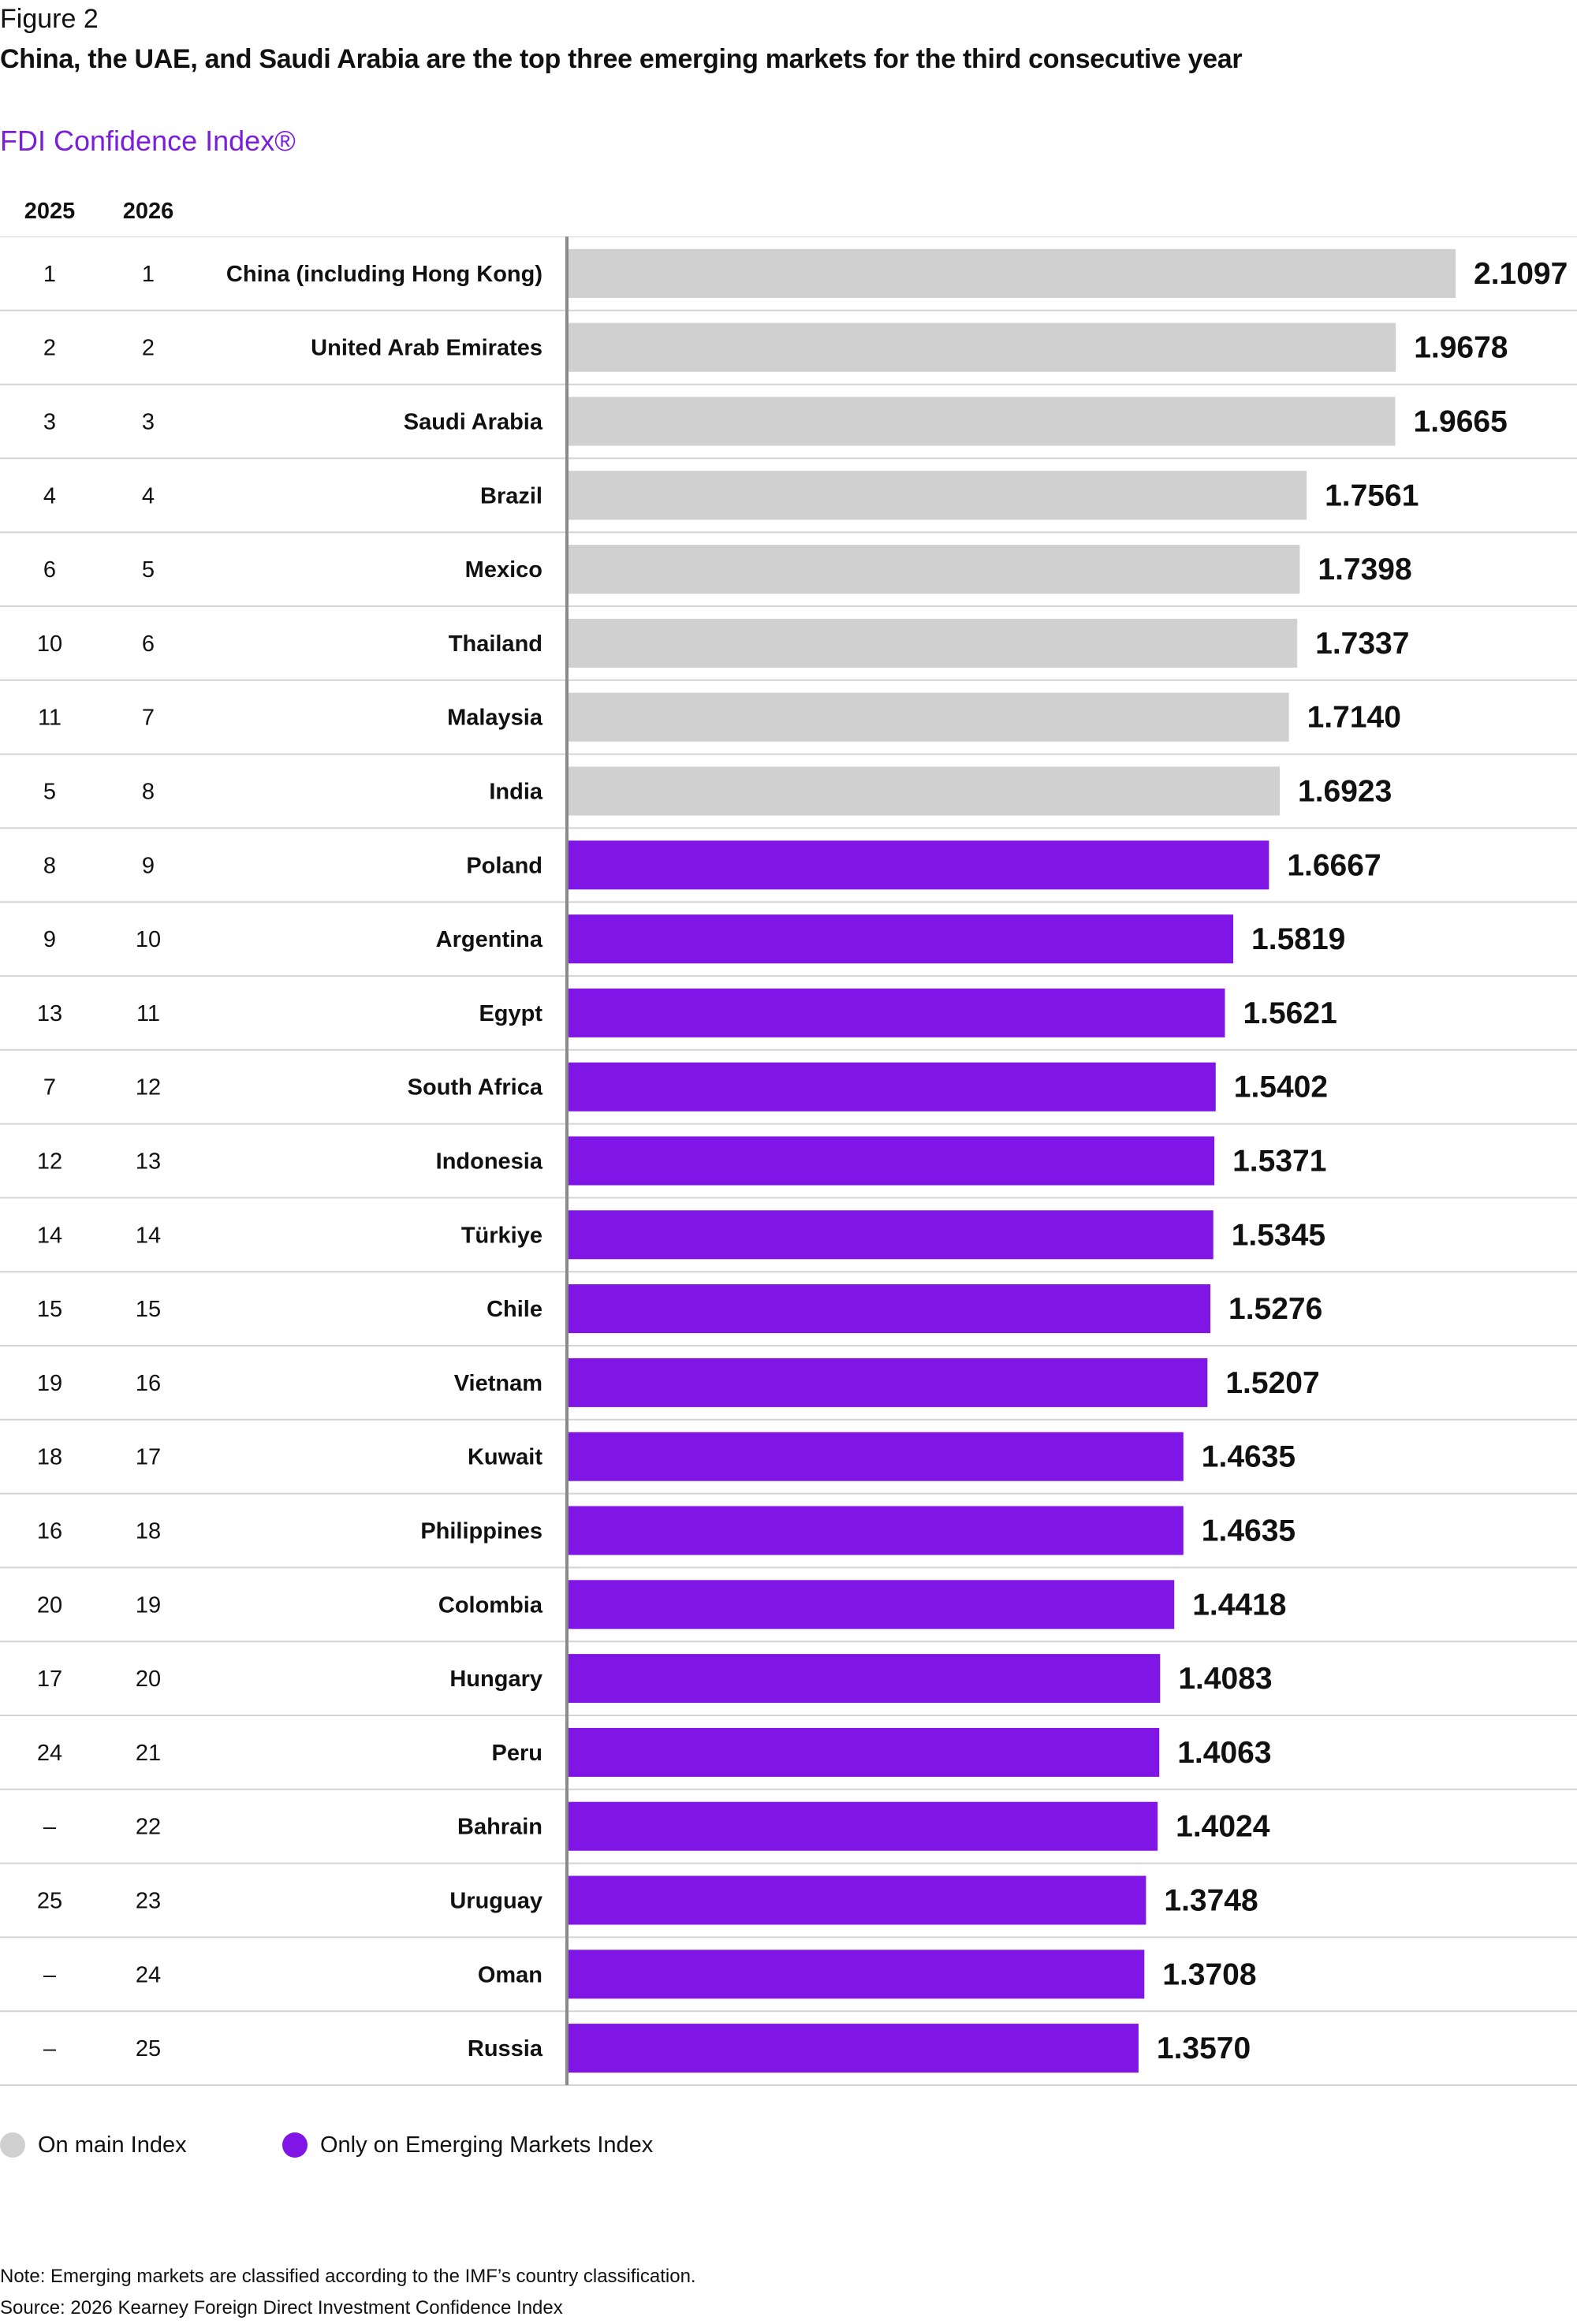 The width and height of the screenshot is (1577, 2324). Describe the element at coordinates (49, 1383) in the screenshot. I see `rank-2025: 19` at that location.